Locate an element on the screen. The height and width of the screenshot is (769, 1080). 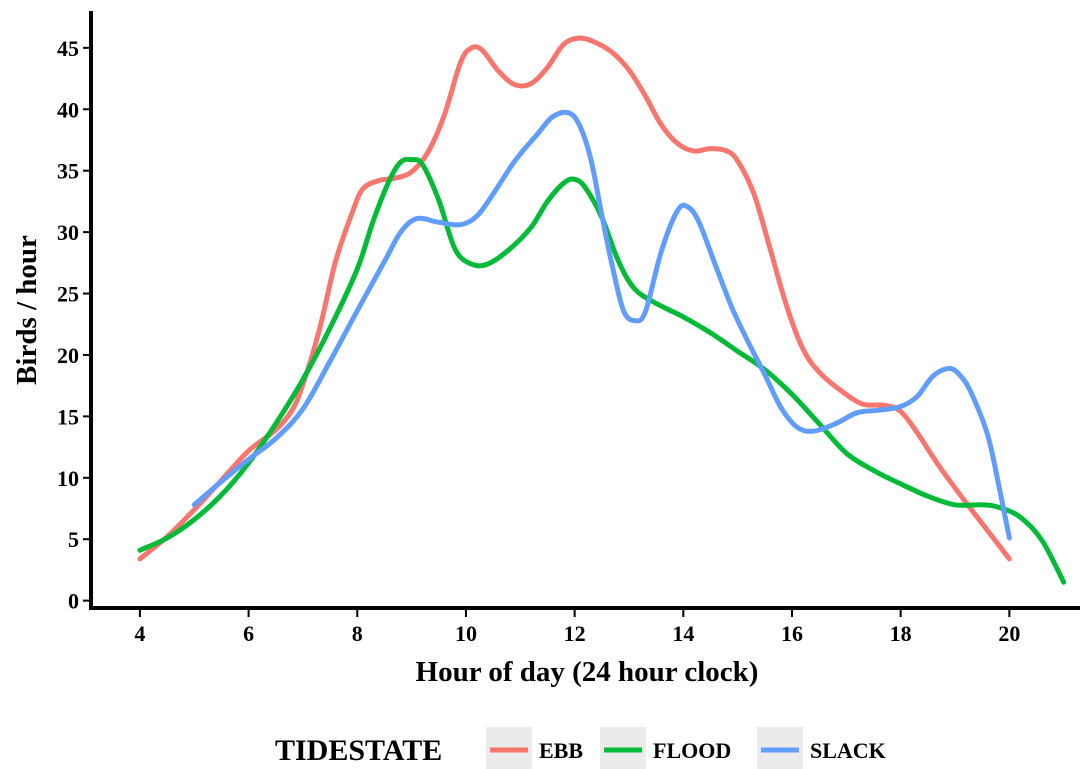
x-tick-label: 10 is located at coordinates (466, 633).